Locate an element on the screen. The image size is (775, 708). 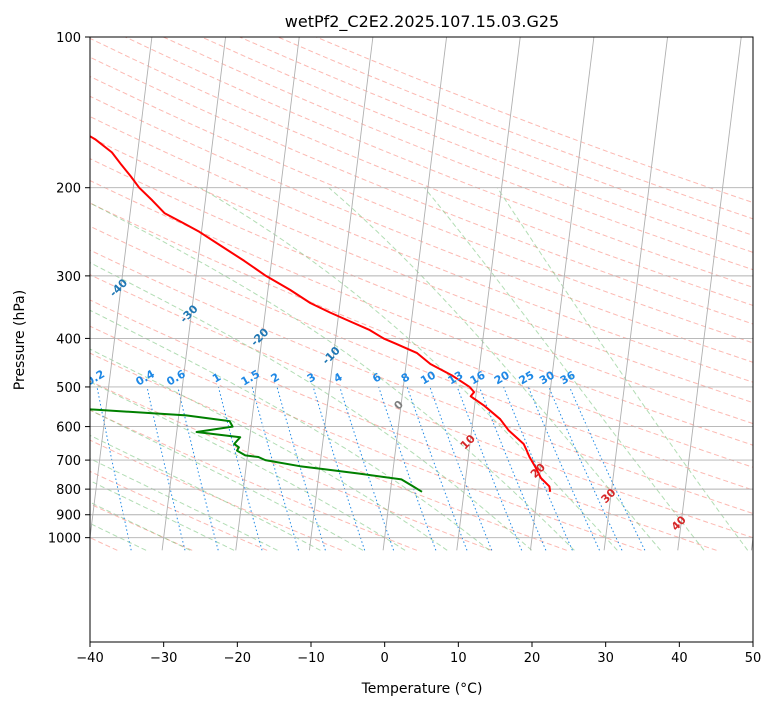
chart-title: wetPf2_C2E2.2025.107.15.03.G25 is located at coordinates (422, 22).